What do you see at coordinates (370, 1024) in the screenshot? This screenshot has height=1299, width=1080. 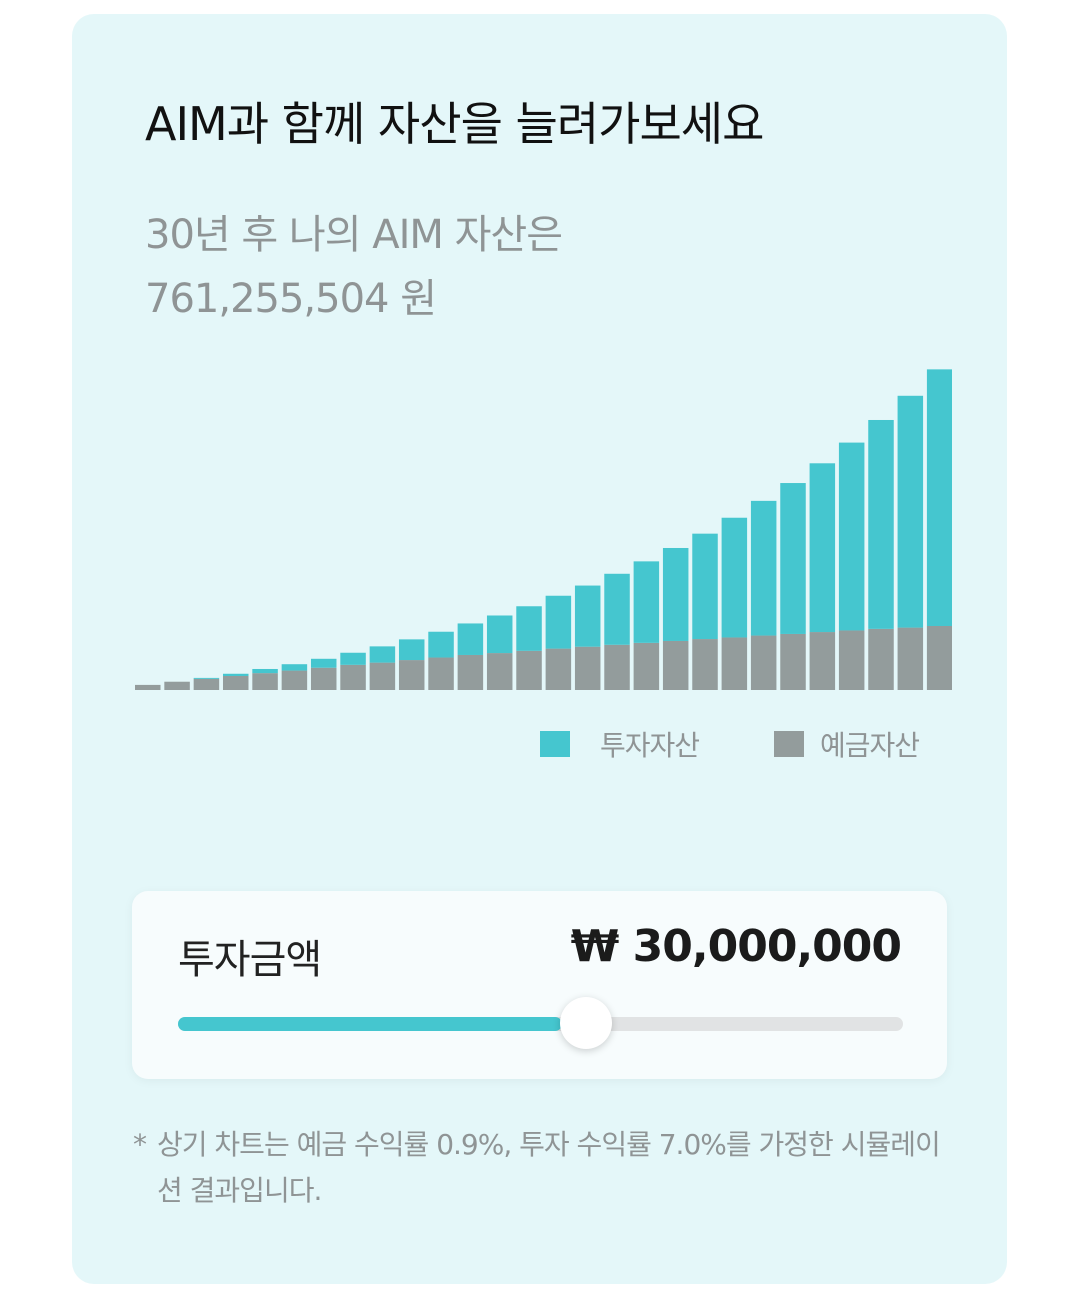 I see `slider-fill` at bounding box center [370, 1024].